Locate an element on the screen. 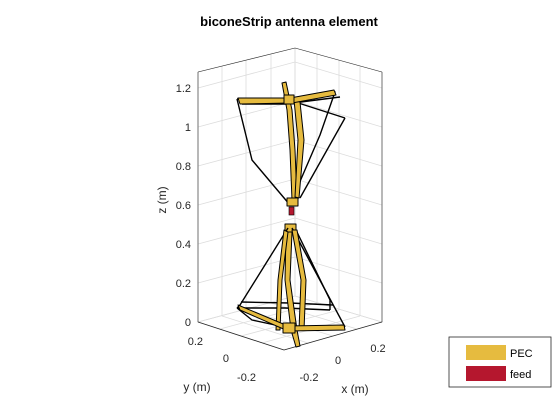  legend-swatch-feed is located at coordinates (486, 373).